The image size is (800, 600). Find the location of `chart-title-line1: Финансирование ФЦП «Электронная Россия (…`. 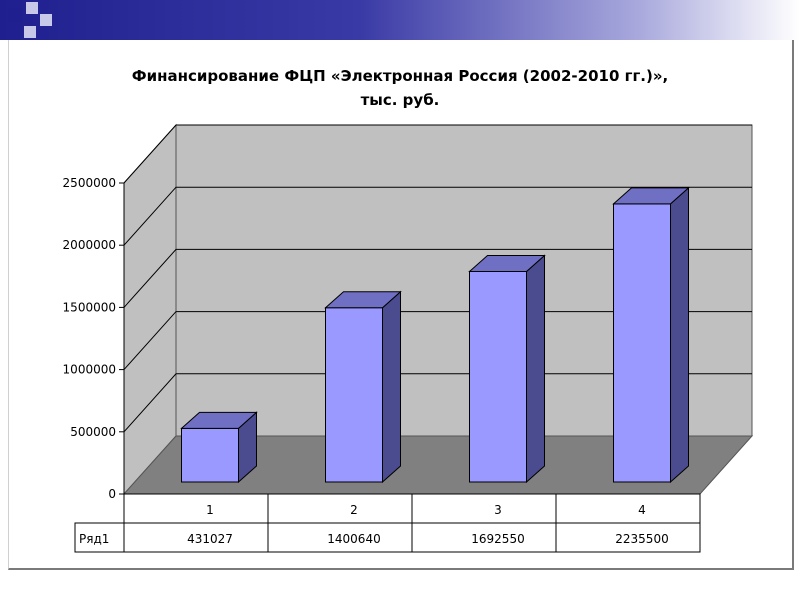

chart-title-line1: Финансирование ФЦП «Электронная Россия (… is located at coordinates (400, 76).